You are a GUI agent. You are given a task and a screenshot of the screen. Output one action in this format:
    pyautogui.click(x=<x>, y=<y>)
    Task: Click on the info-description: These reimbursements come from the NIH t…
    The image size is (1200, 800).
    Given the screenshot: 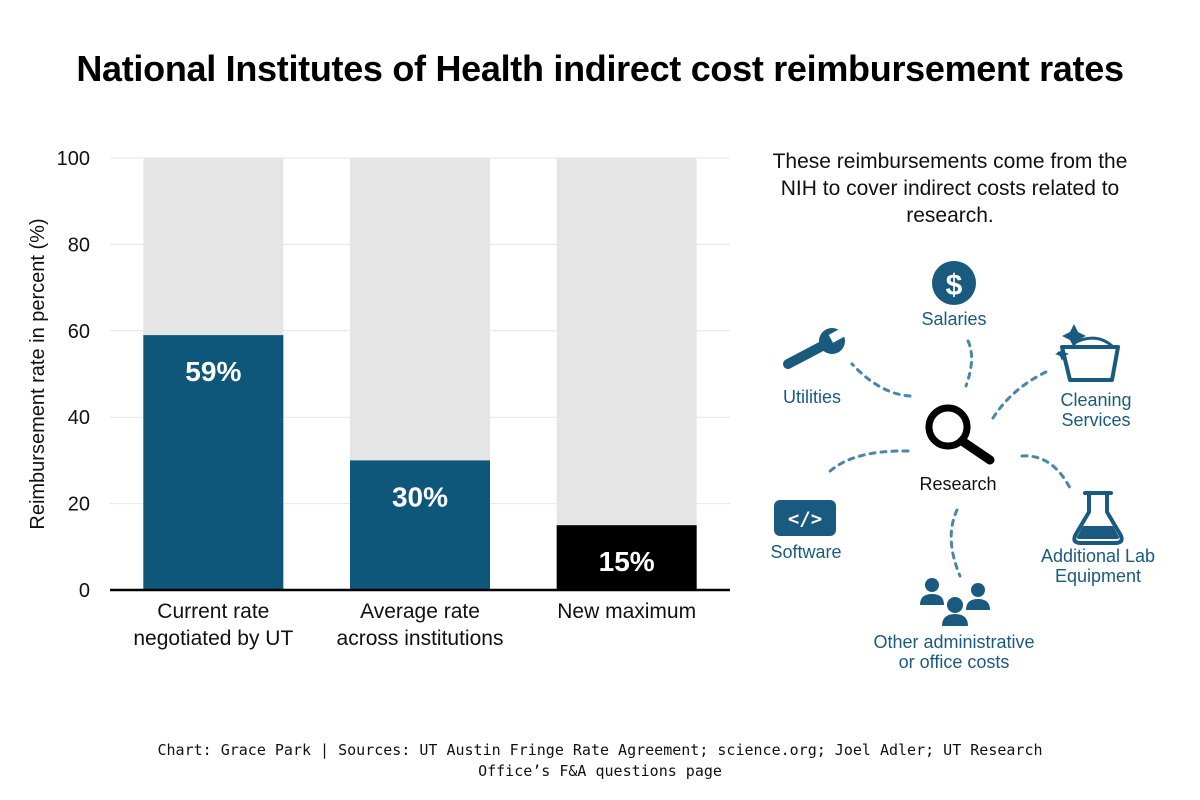 What is the action you would take?
    pyautogui.click(x=950, y=188)
    